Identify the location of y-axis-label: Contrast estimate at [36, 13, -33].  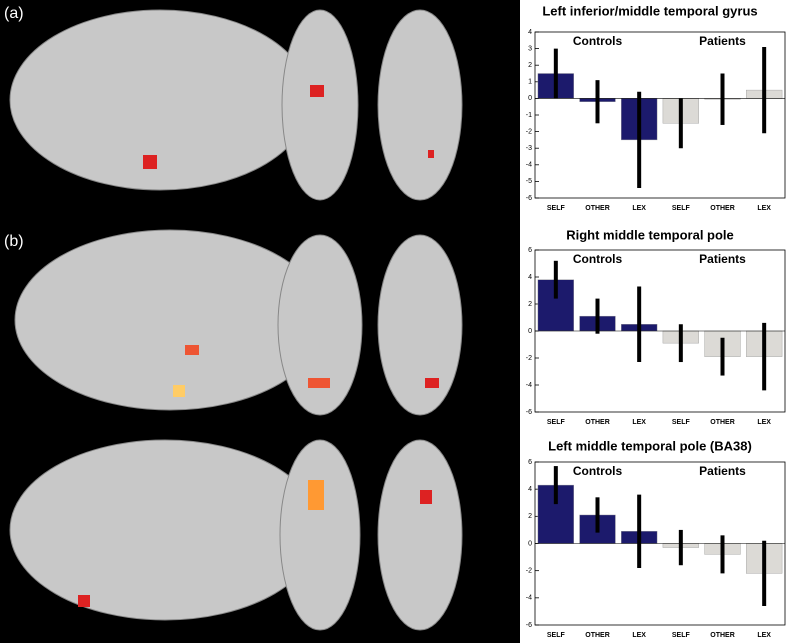
(514, 330).